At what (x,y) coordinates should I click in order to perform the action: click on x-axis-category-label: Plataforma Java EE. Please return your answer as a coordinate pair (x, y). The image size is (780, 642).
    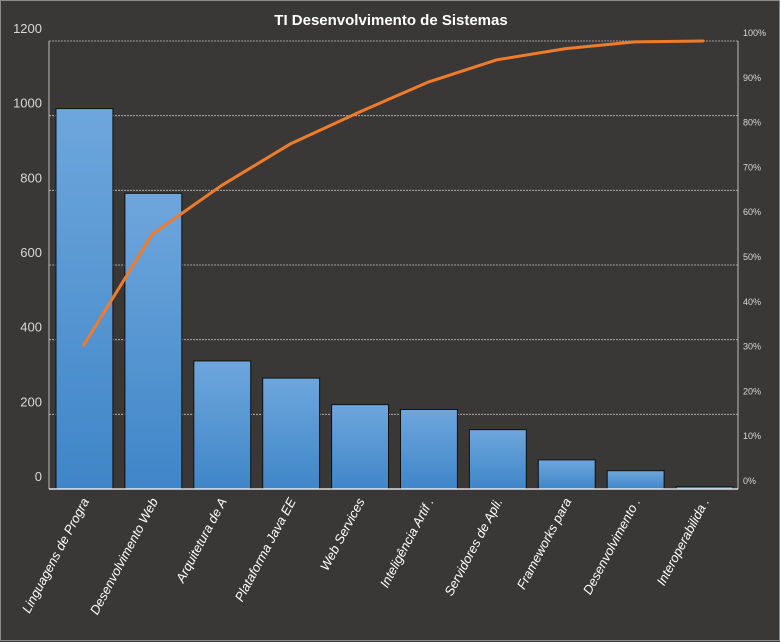
    Looking at the image, I should click on (265, 549).